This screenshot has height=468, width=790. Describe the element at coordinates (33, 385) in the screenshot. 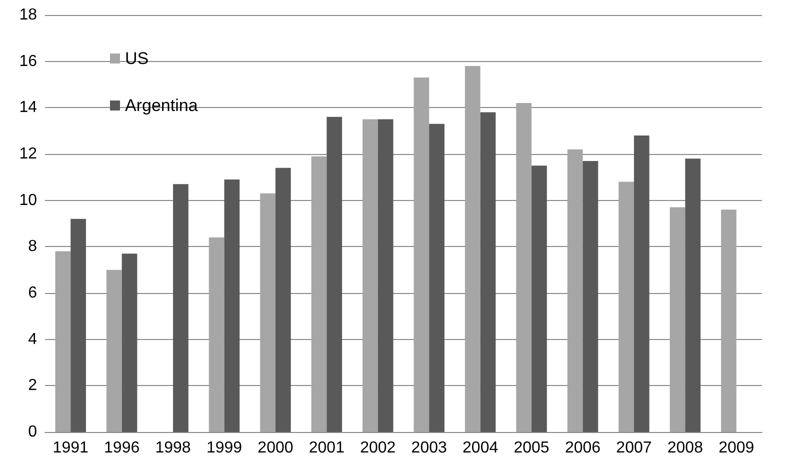

I see `y-tick-label: 2` at that location.